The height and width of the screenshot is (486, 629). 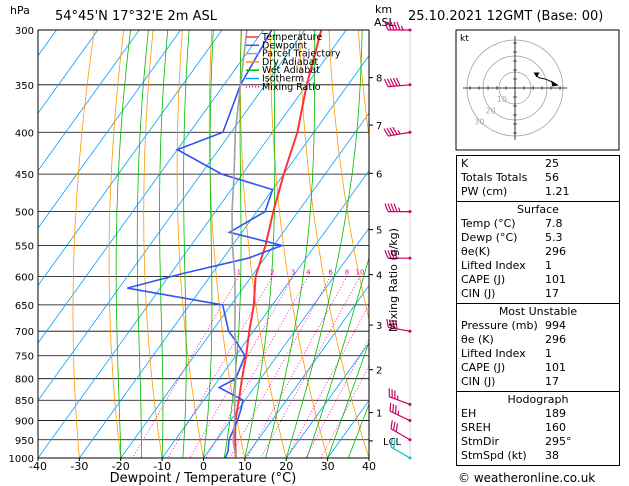 What do you see at coordinates (479, 122) in the screenshot?
I see `hodograph-ring-label: 30` at bounding box center [479, 122].